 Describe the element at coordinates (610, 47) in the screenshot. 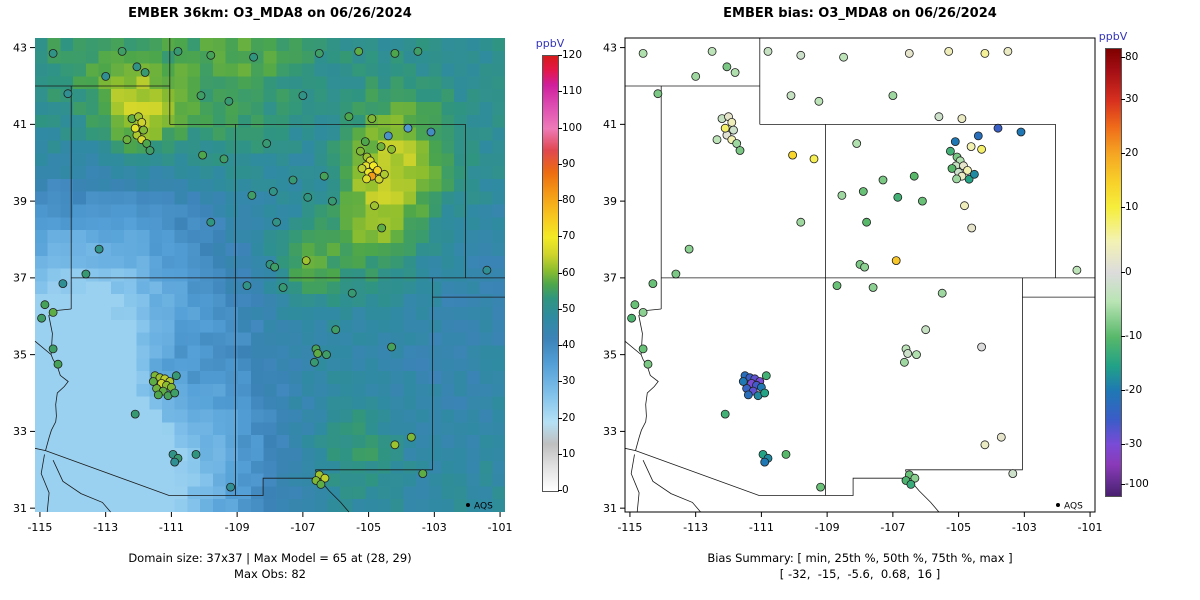

I see `y-tick-label: 43` at that location.